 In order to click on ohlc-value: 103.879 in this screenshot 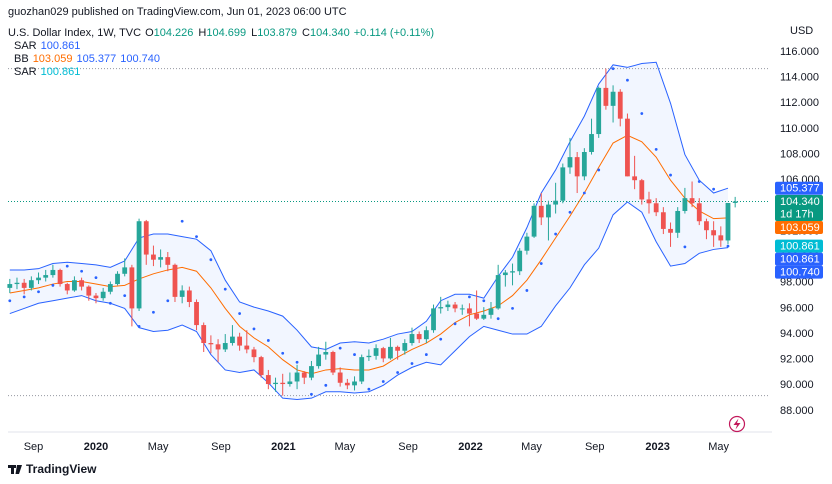, I will do `click(277, 33)`.